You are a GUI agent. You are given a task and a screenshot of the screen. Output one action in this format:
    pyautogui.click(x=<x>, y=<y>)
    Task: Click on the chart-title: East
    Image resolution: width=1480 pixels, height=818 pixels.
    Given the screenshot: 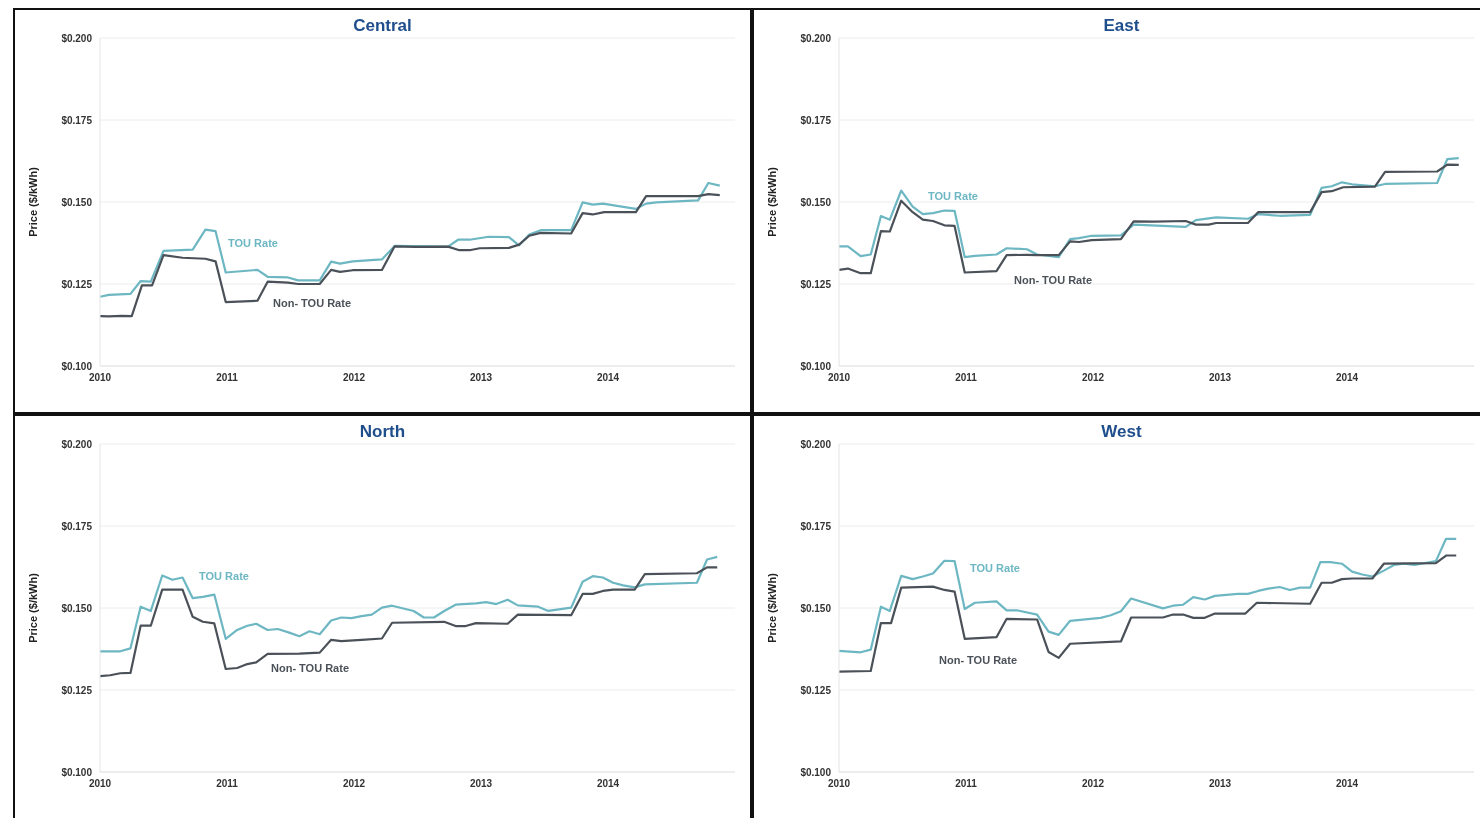 What is the action you would take?
    pyautogui.click(x=1121, y=25)
    